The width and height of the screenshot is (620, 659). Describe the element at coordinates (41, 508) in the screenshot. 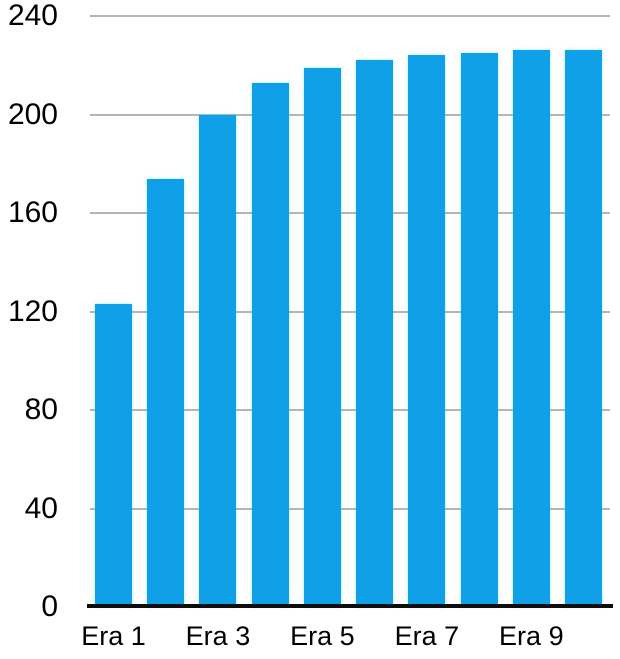

I see `y-tick-label-40: 40` at that location.